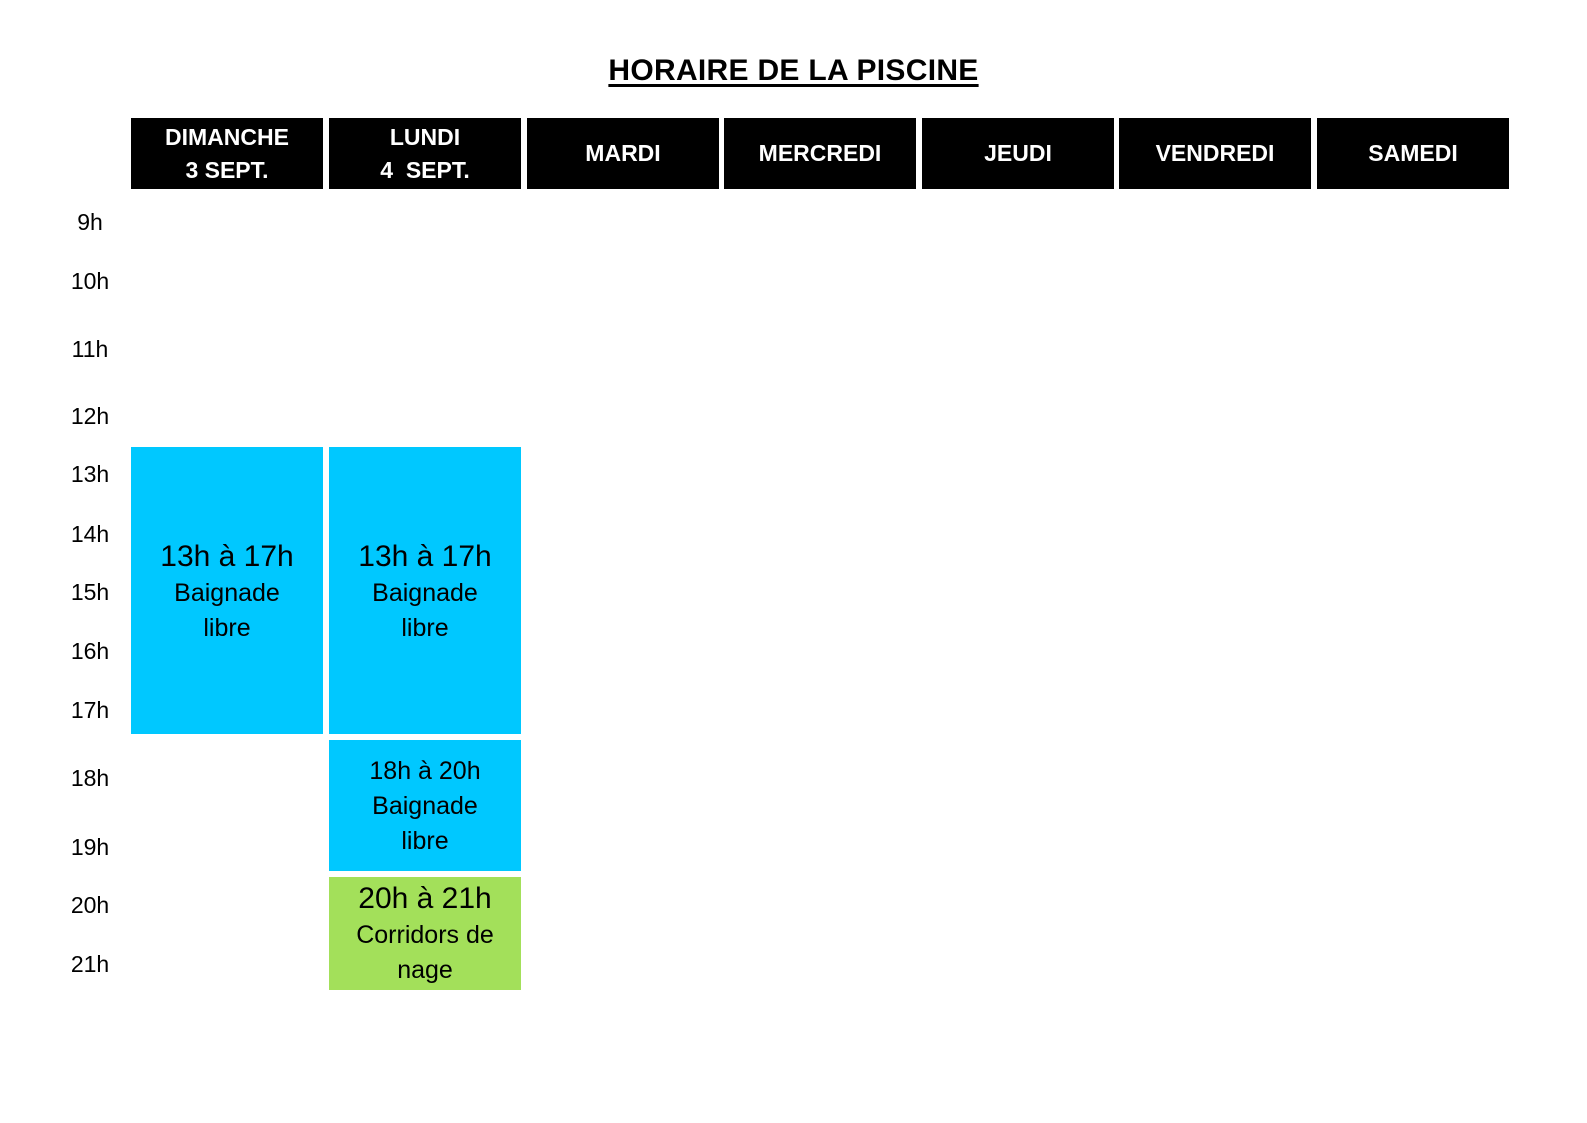  What do you see at coordinates (90, 847) in the screenshot?
I see `hour-label-19h: 19h` at bounding box center [90, 847].